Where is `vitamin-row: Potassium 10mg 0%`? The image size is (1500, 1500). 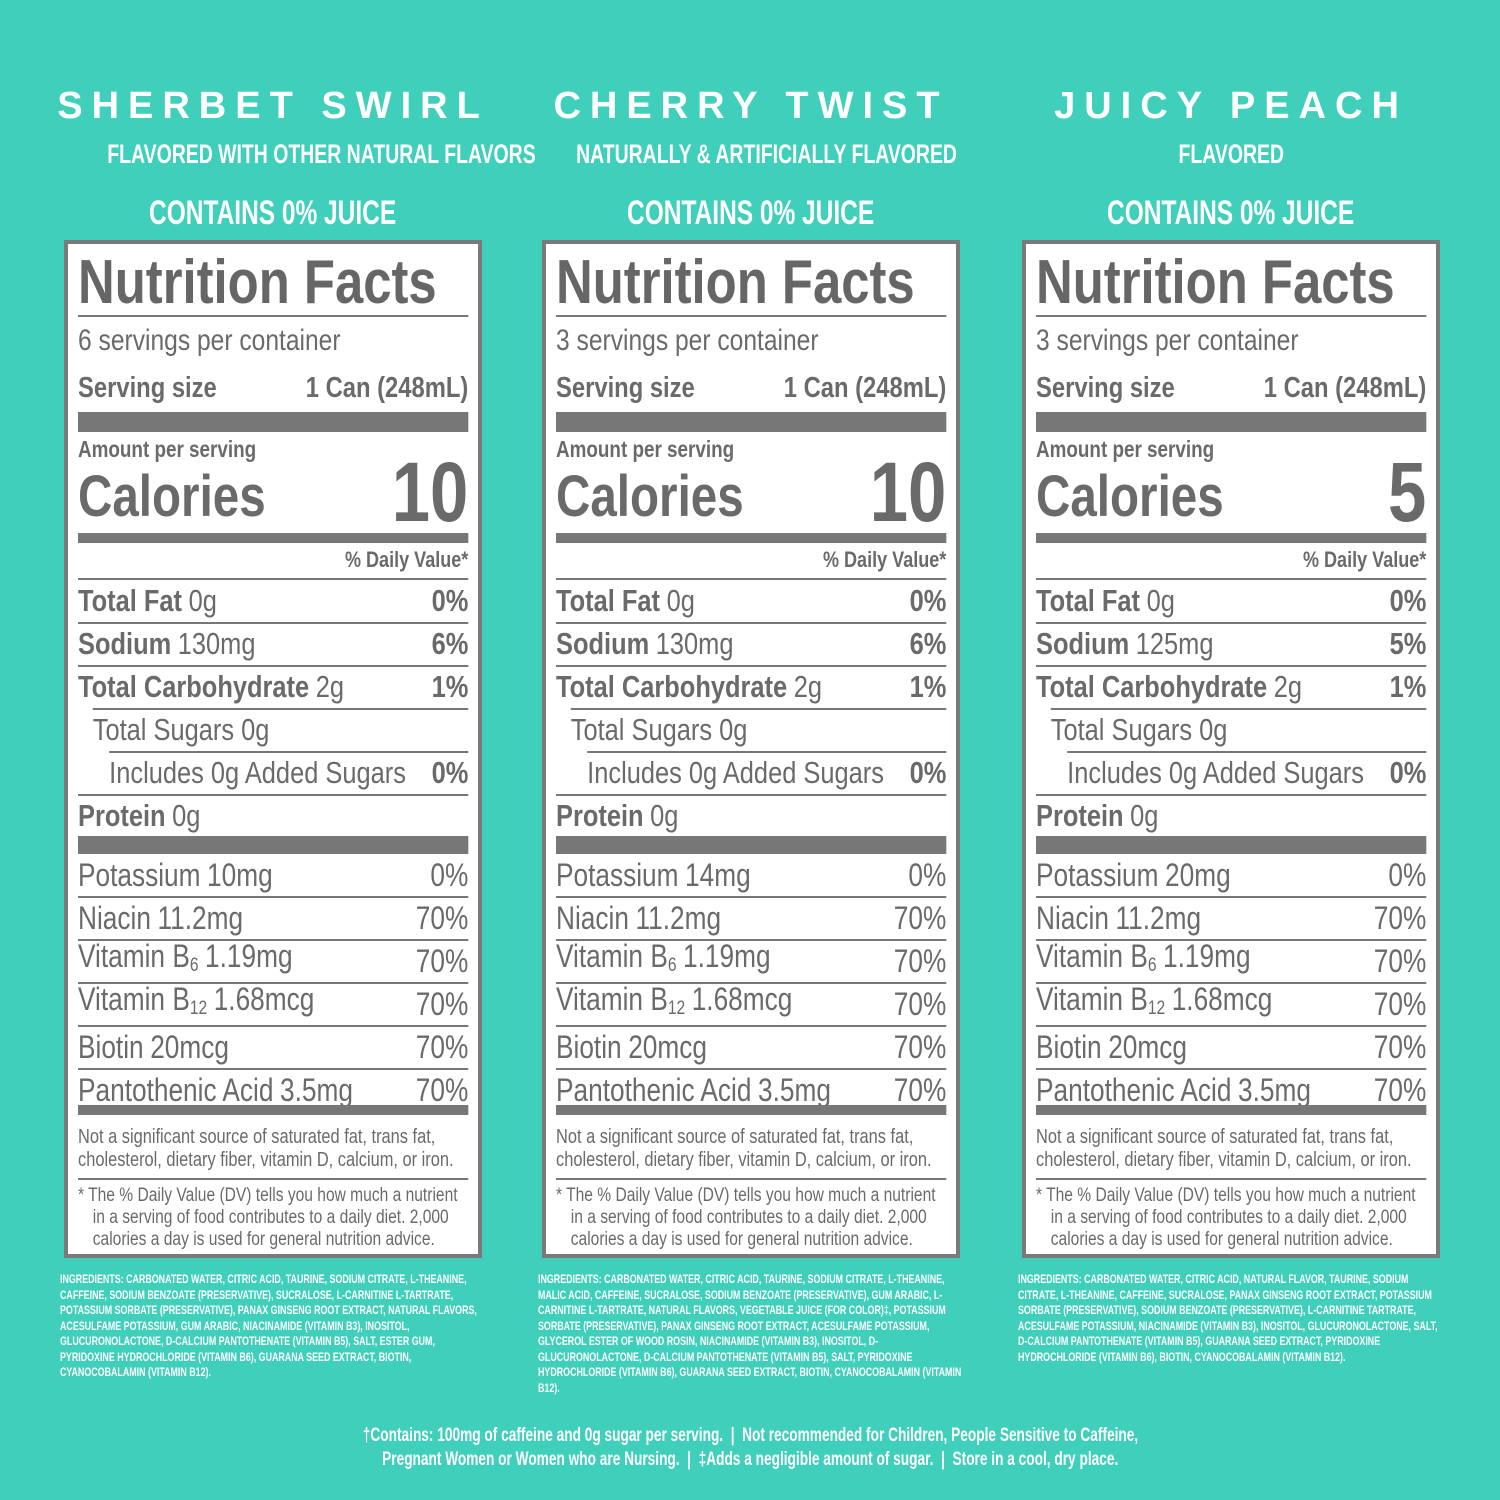 vitamin-row: Potassium 10mg 0% is located at coordinates (273, 875).